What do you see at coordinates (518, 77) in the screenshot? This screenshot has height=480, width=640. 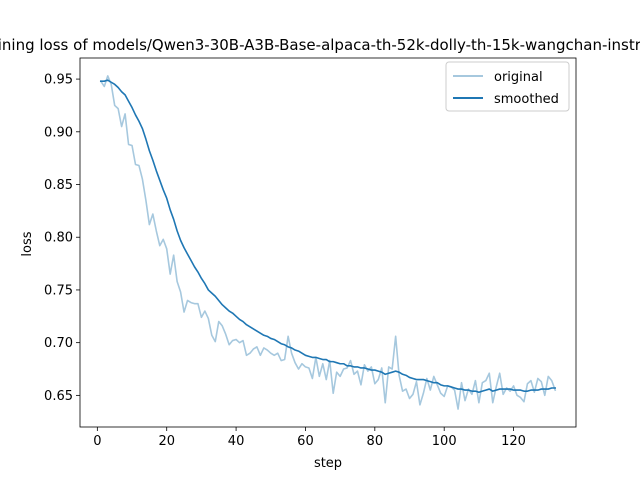 I see `legend-label-original: original` at bounding box center [518, 77].